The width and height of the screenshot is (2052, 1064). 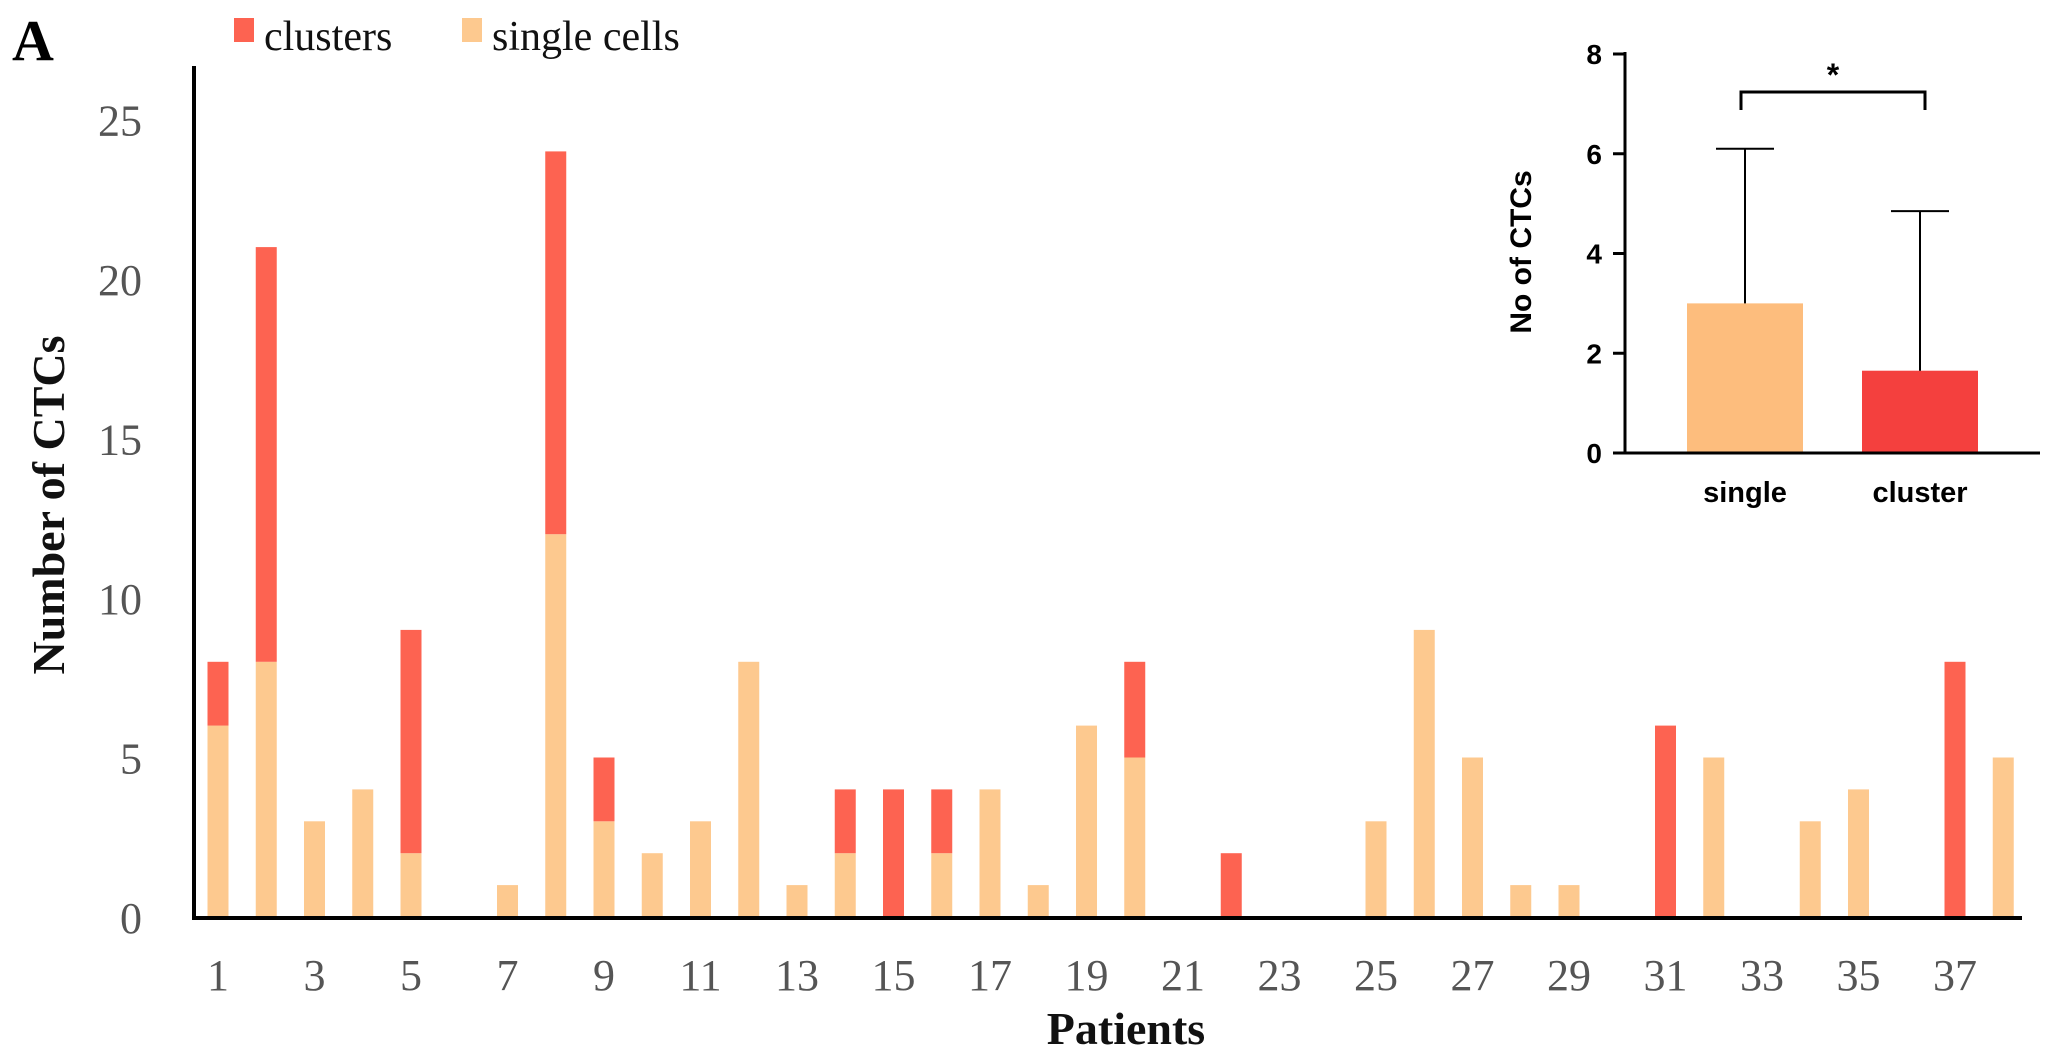 What do you see at coordinates (1955, 975) in the screenshot?
I see `main-x-tick-label: 37` at bounding box center [1955, 975].